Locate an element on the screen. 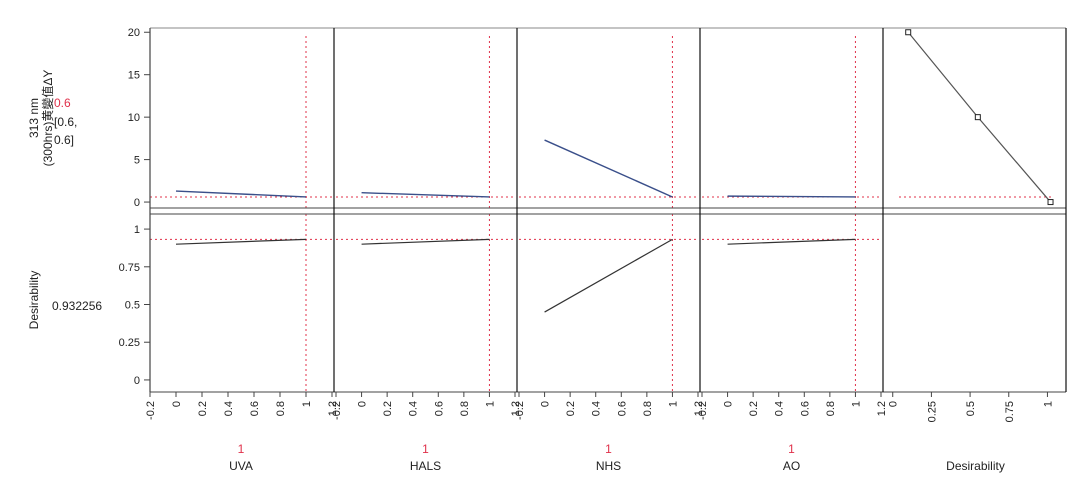  desirability-line-nhs is located at coordinates (608, 275).